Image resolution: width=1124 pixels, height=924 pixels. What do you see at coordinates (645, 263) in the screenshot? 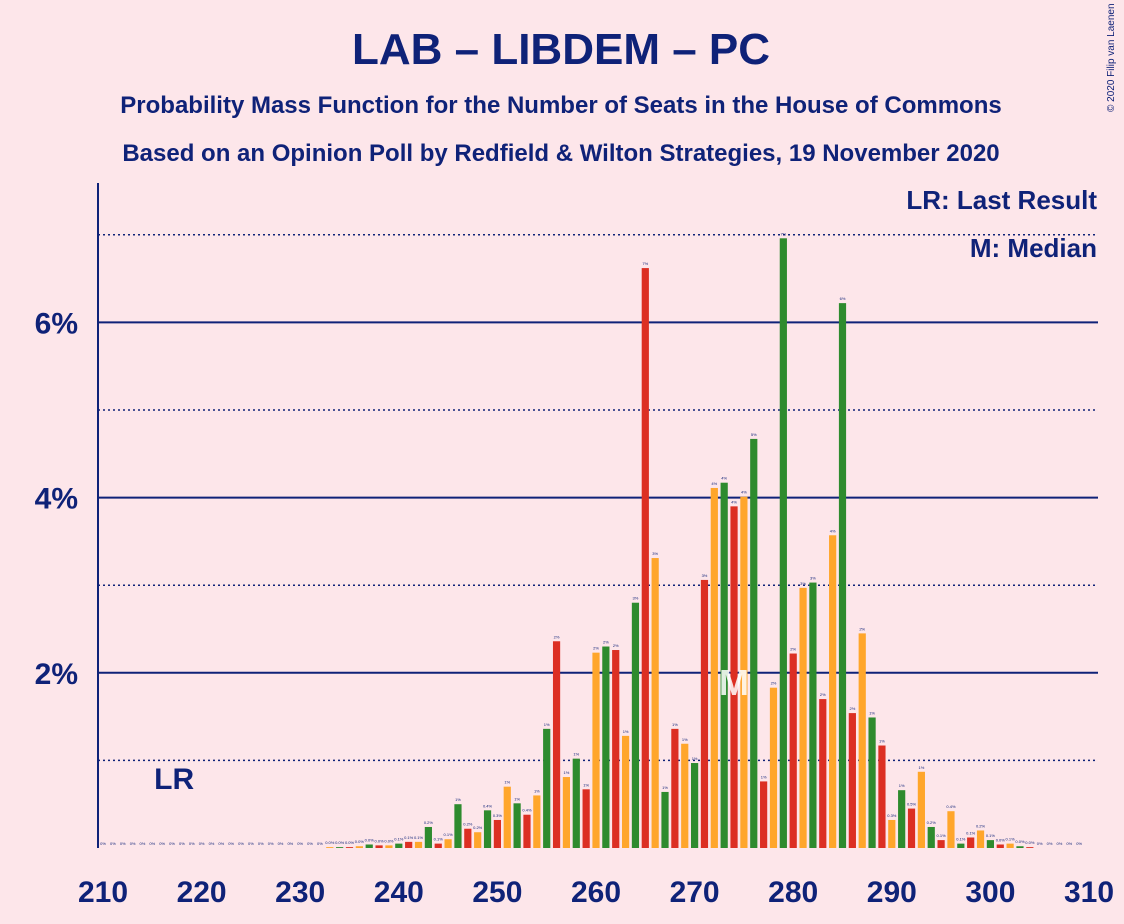
I see `bar-label-265: 7%` at bounding box center [645, 263].